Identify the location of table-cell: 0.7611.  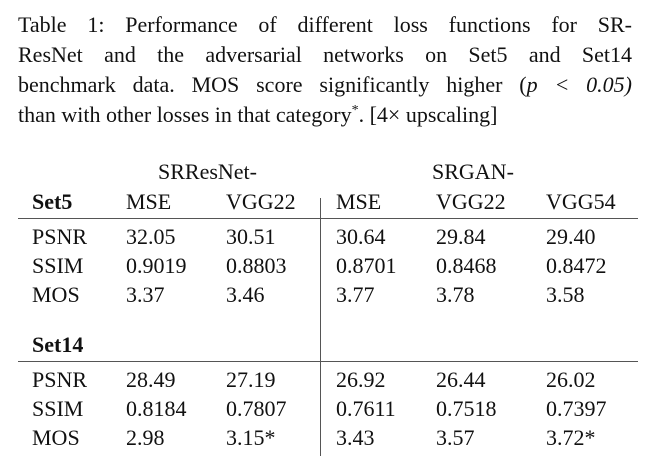
(366, 408).